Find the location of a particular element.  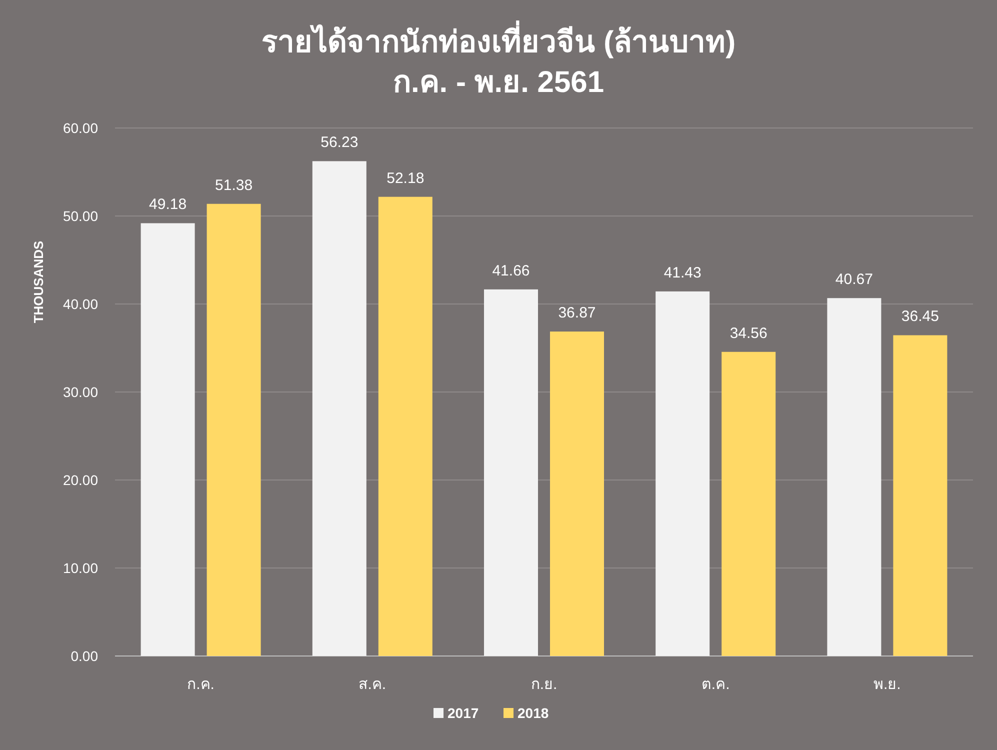

chart-title: รายได้จากนักท่องเที่ยวจีน (ล้านบาท) is located at coordinates (498, 39).